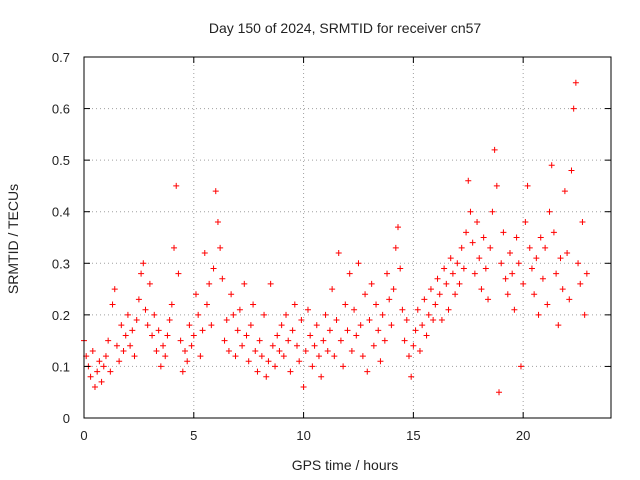  I want to click on y-tick-label: 0.2, so click(61, 315).